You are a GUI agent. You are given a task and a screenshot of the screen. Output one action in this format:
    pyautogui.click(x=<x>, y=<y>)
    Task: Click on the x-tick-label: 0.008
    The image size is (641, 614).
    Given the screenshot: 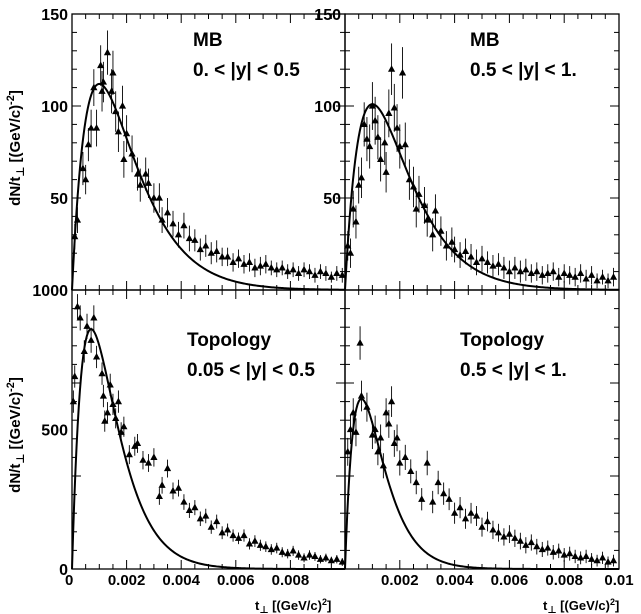 What is the action you would take?
    pyautogui.click(x=291, y=580)
    